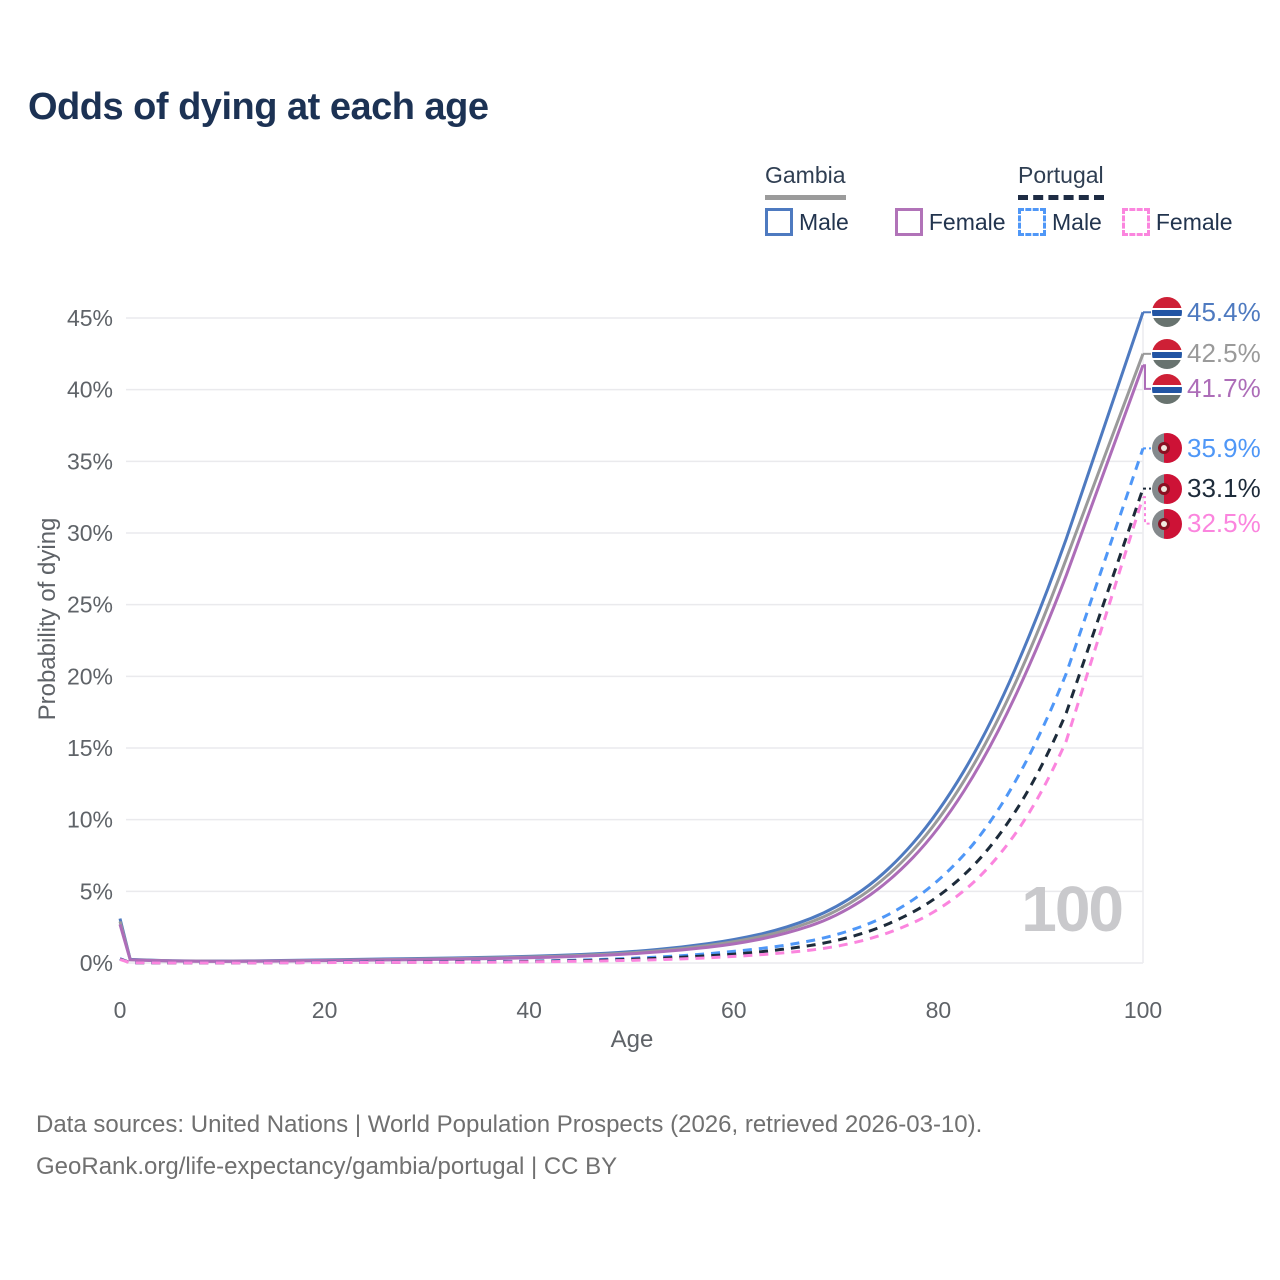 This screenshot has height=1280, width=1280. Describe the element at coordinates (1224, 488) in the screenshot. I see `end-label-value: 33.1%` at that location.